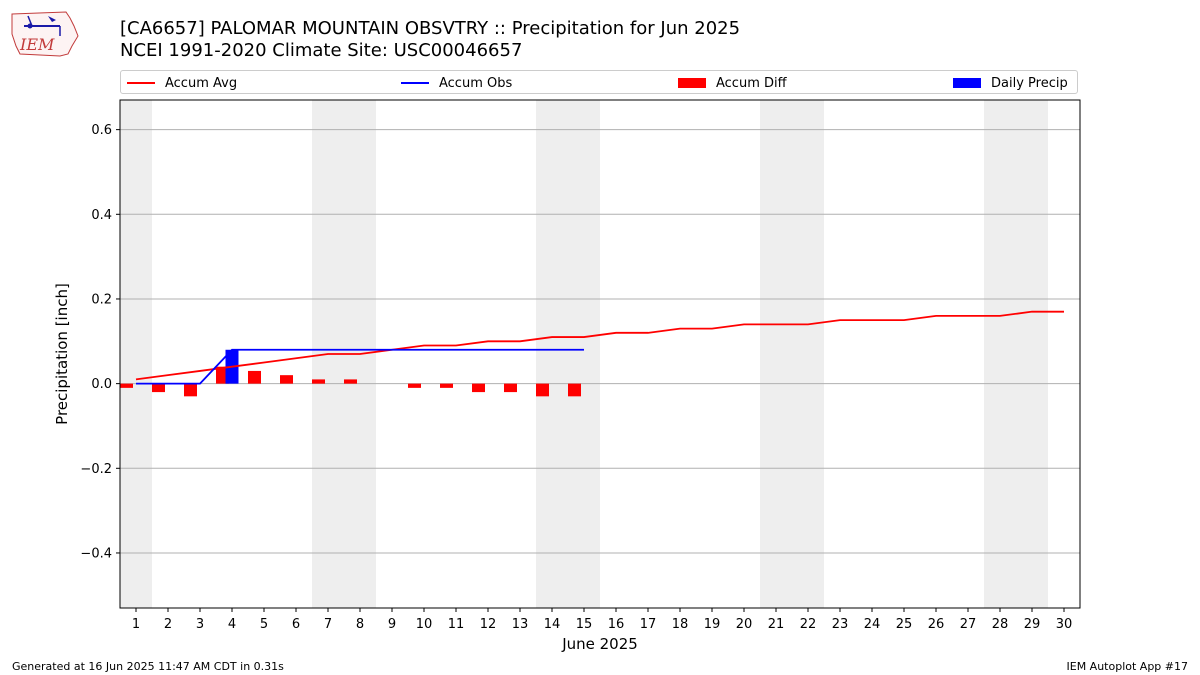 The image size is (1200, 675). Describe the element at coordinates (360, 624) in the screenshot. I see `xtick-label-8: 8` at that location.